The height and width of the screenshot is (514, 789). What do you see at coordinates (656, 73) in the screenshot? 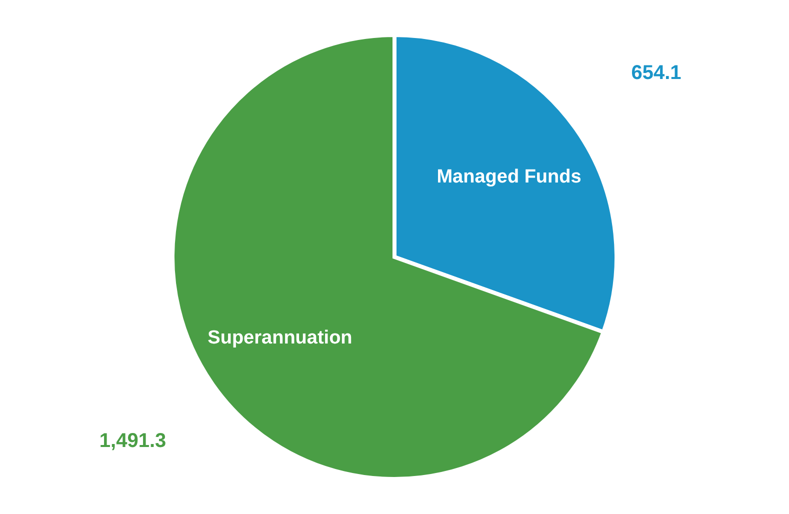
I see `data-label: 654.1` at bounding box center [656, 73].